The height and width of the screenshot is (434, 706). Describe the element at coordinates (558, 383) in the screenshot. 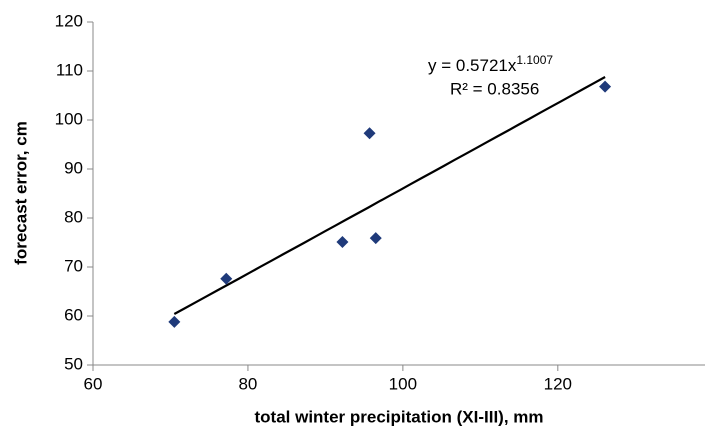

I see `x-tick-label: 120` at that location.